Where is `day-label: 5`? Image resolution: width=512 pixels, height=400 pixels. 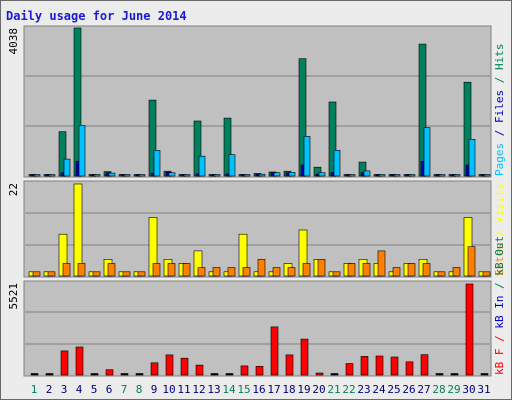
day-label: 5 is located at coordinates (94, 389).